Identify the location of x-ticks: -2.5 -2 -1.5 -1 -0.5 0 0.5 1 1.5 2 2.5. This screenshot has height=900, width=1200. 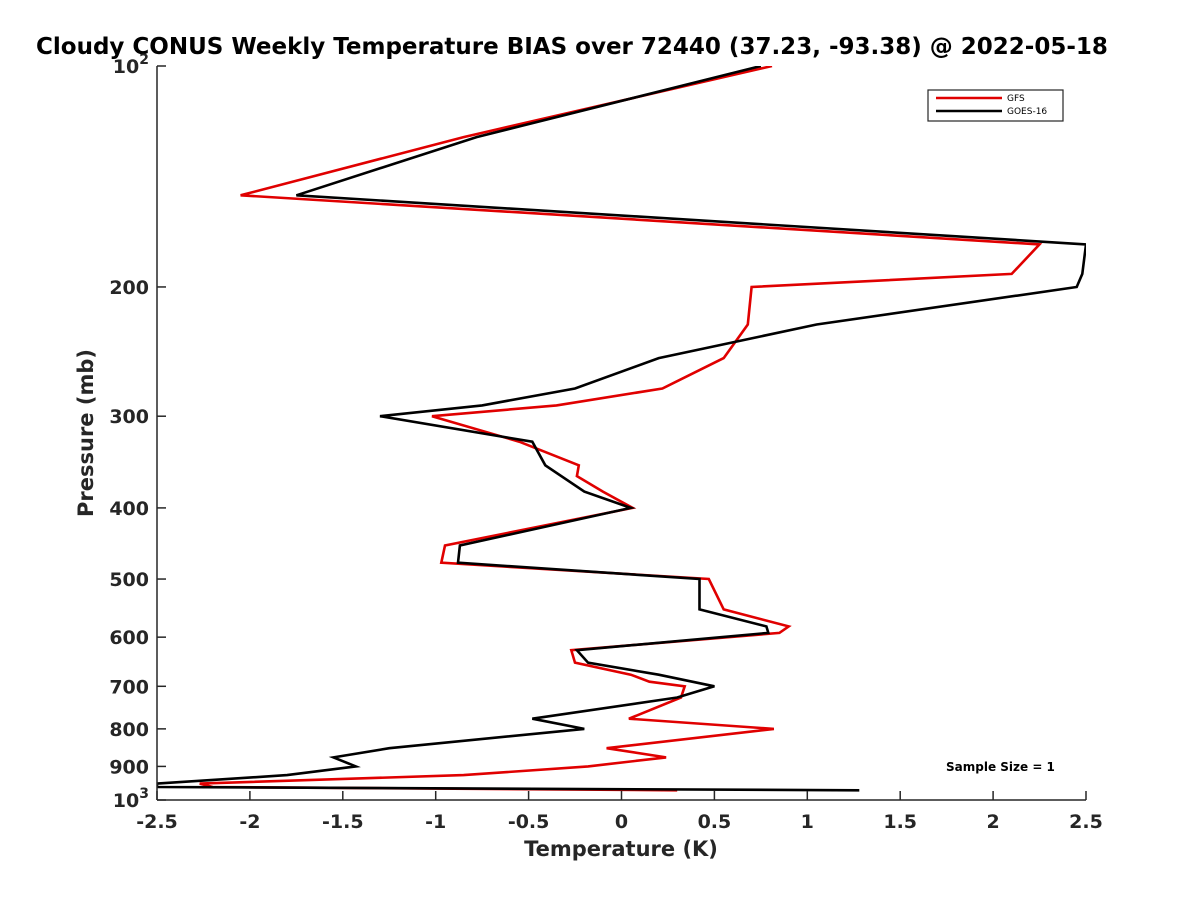
(619, 812).